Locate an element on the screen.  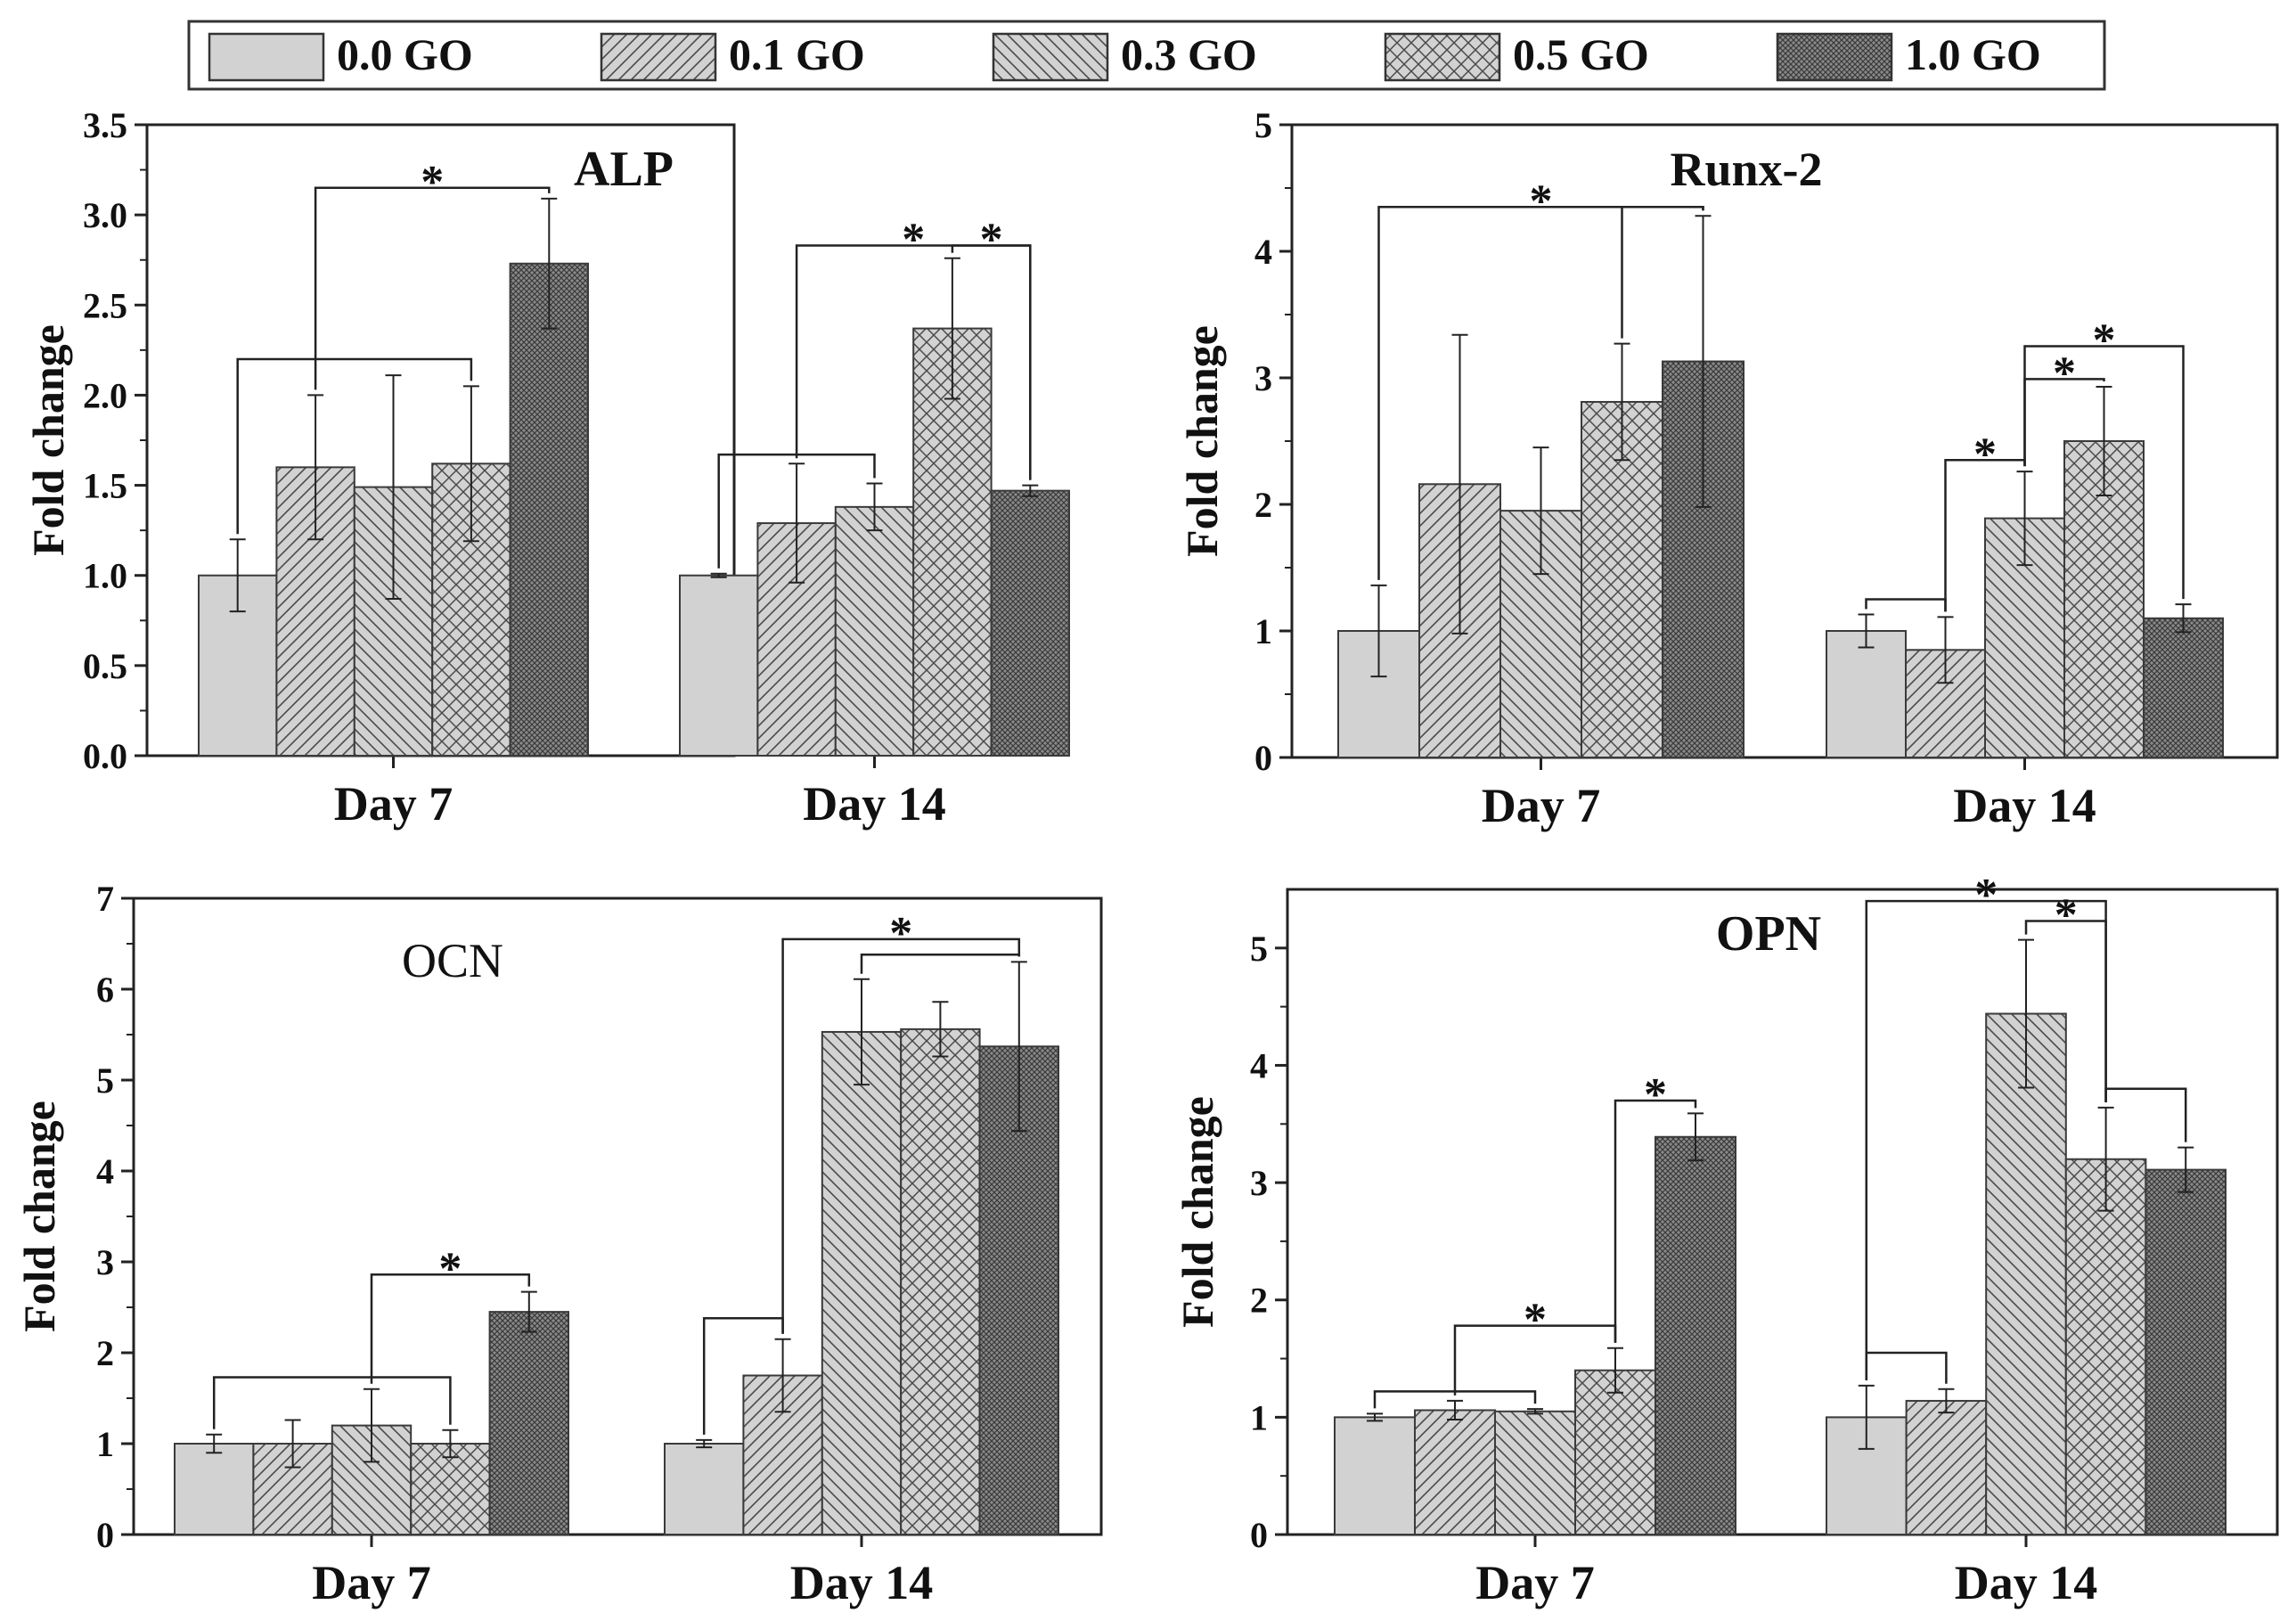
legend-swatch-diag-right is located at coordinates (658, 57).